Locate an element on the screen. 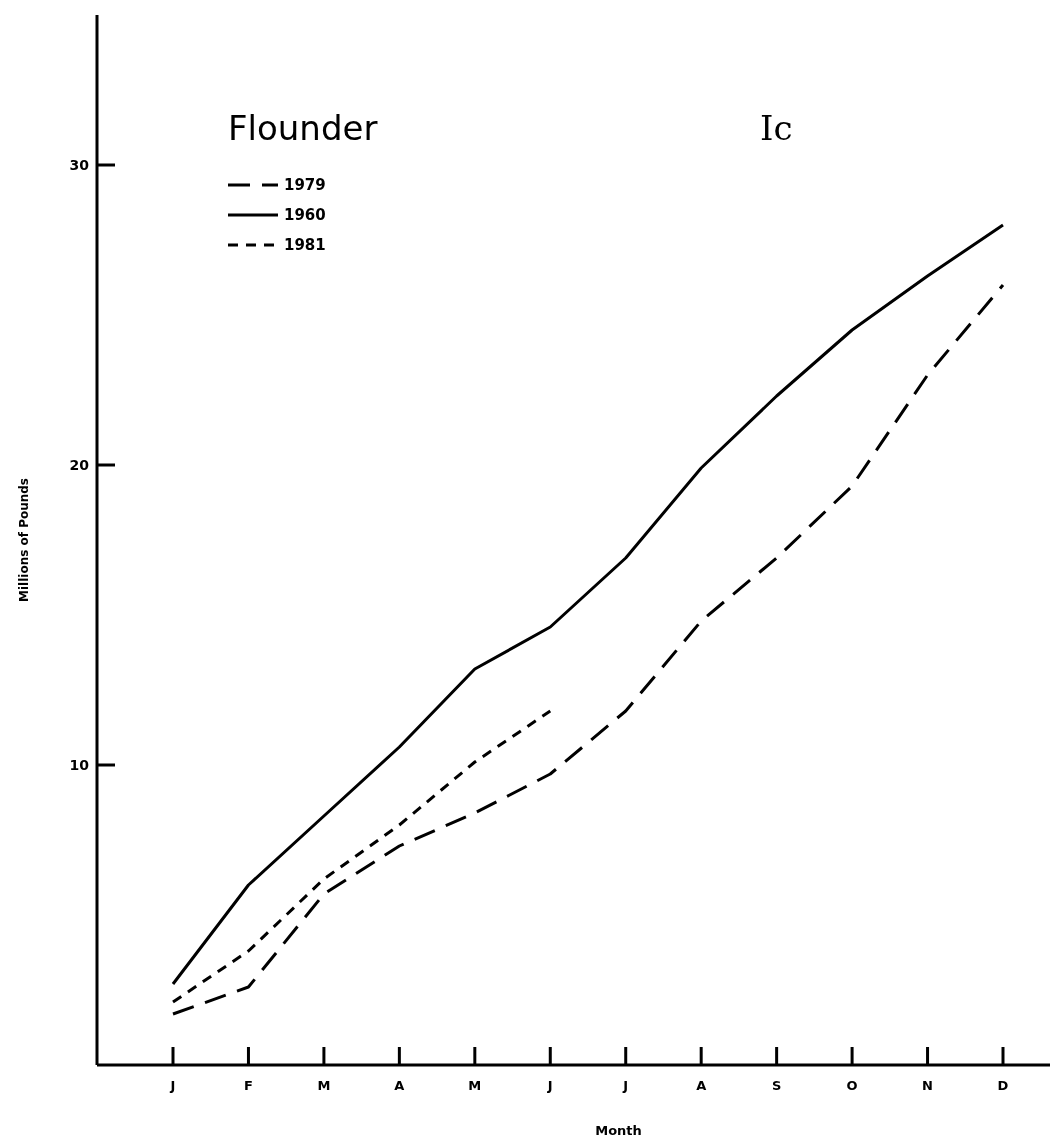 The height and width of the screenshot is (1145, 1055). annotation: Ic is located at coordinates (776, 128).